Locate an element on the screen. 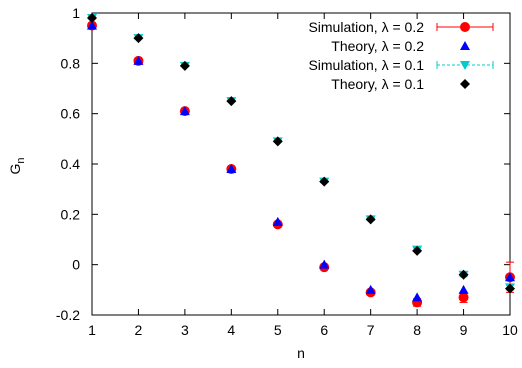 This screenshot has width=522, height=368. x-tick-label: 1 is located at coordinates (92, 330).